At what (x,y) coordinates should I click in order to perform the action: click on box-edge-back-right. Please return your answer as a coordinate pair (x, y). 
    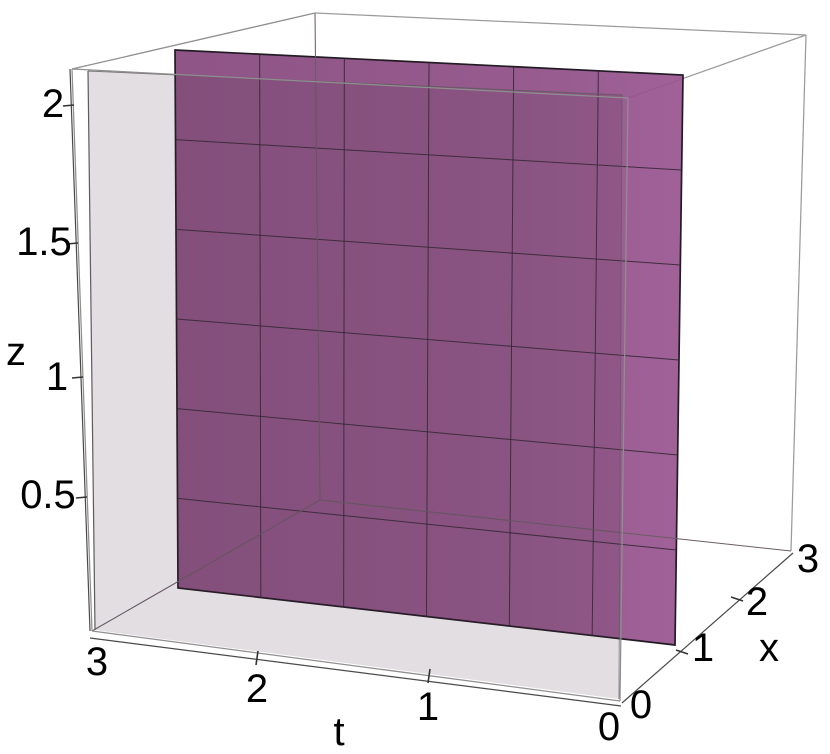
    Looking at the image, I should click on (798, 293).